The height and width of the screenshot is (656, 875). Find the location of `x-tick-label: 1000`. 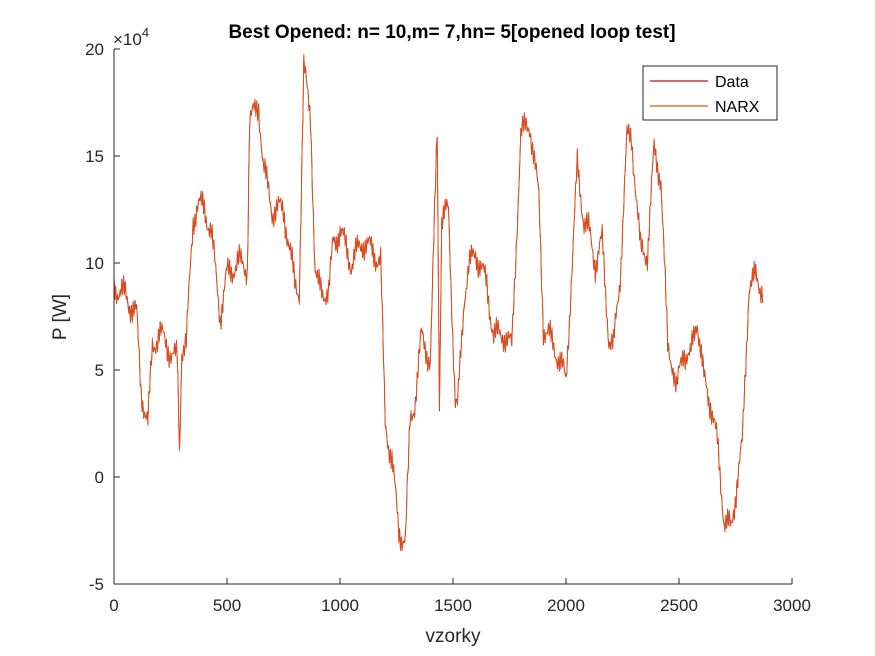

x-tick-label: 1000 is located at coordinates (340, 605).